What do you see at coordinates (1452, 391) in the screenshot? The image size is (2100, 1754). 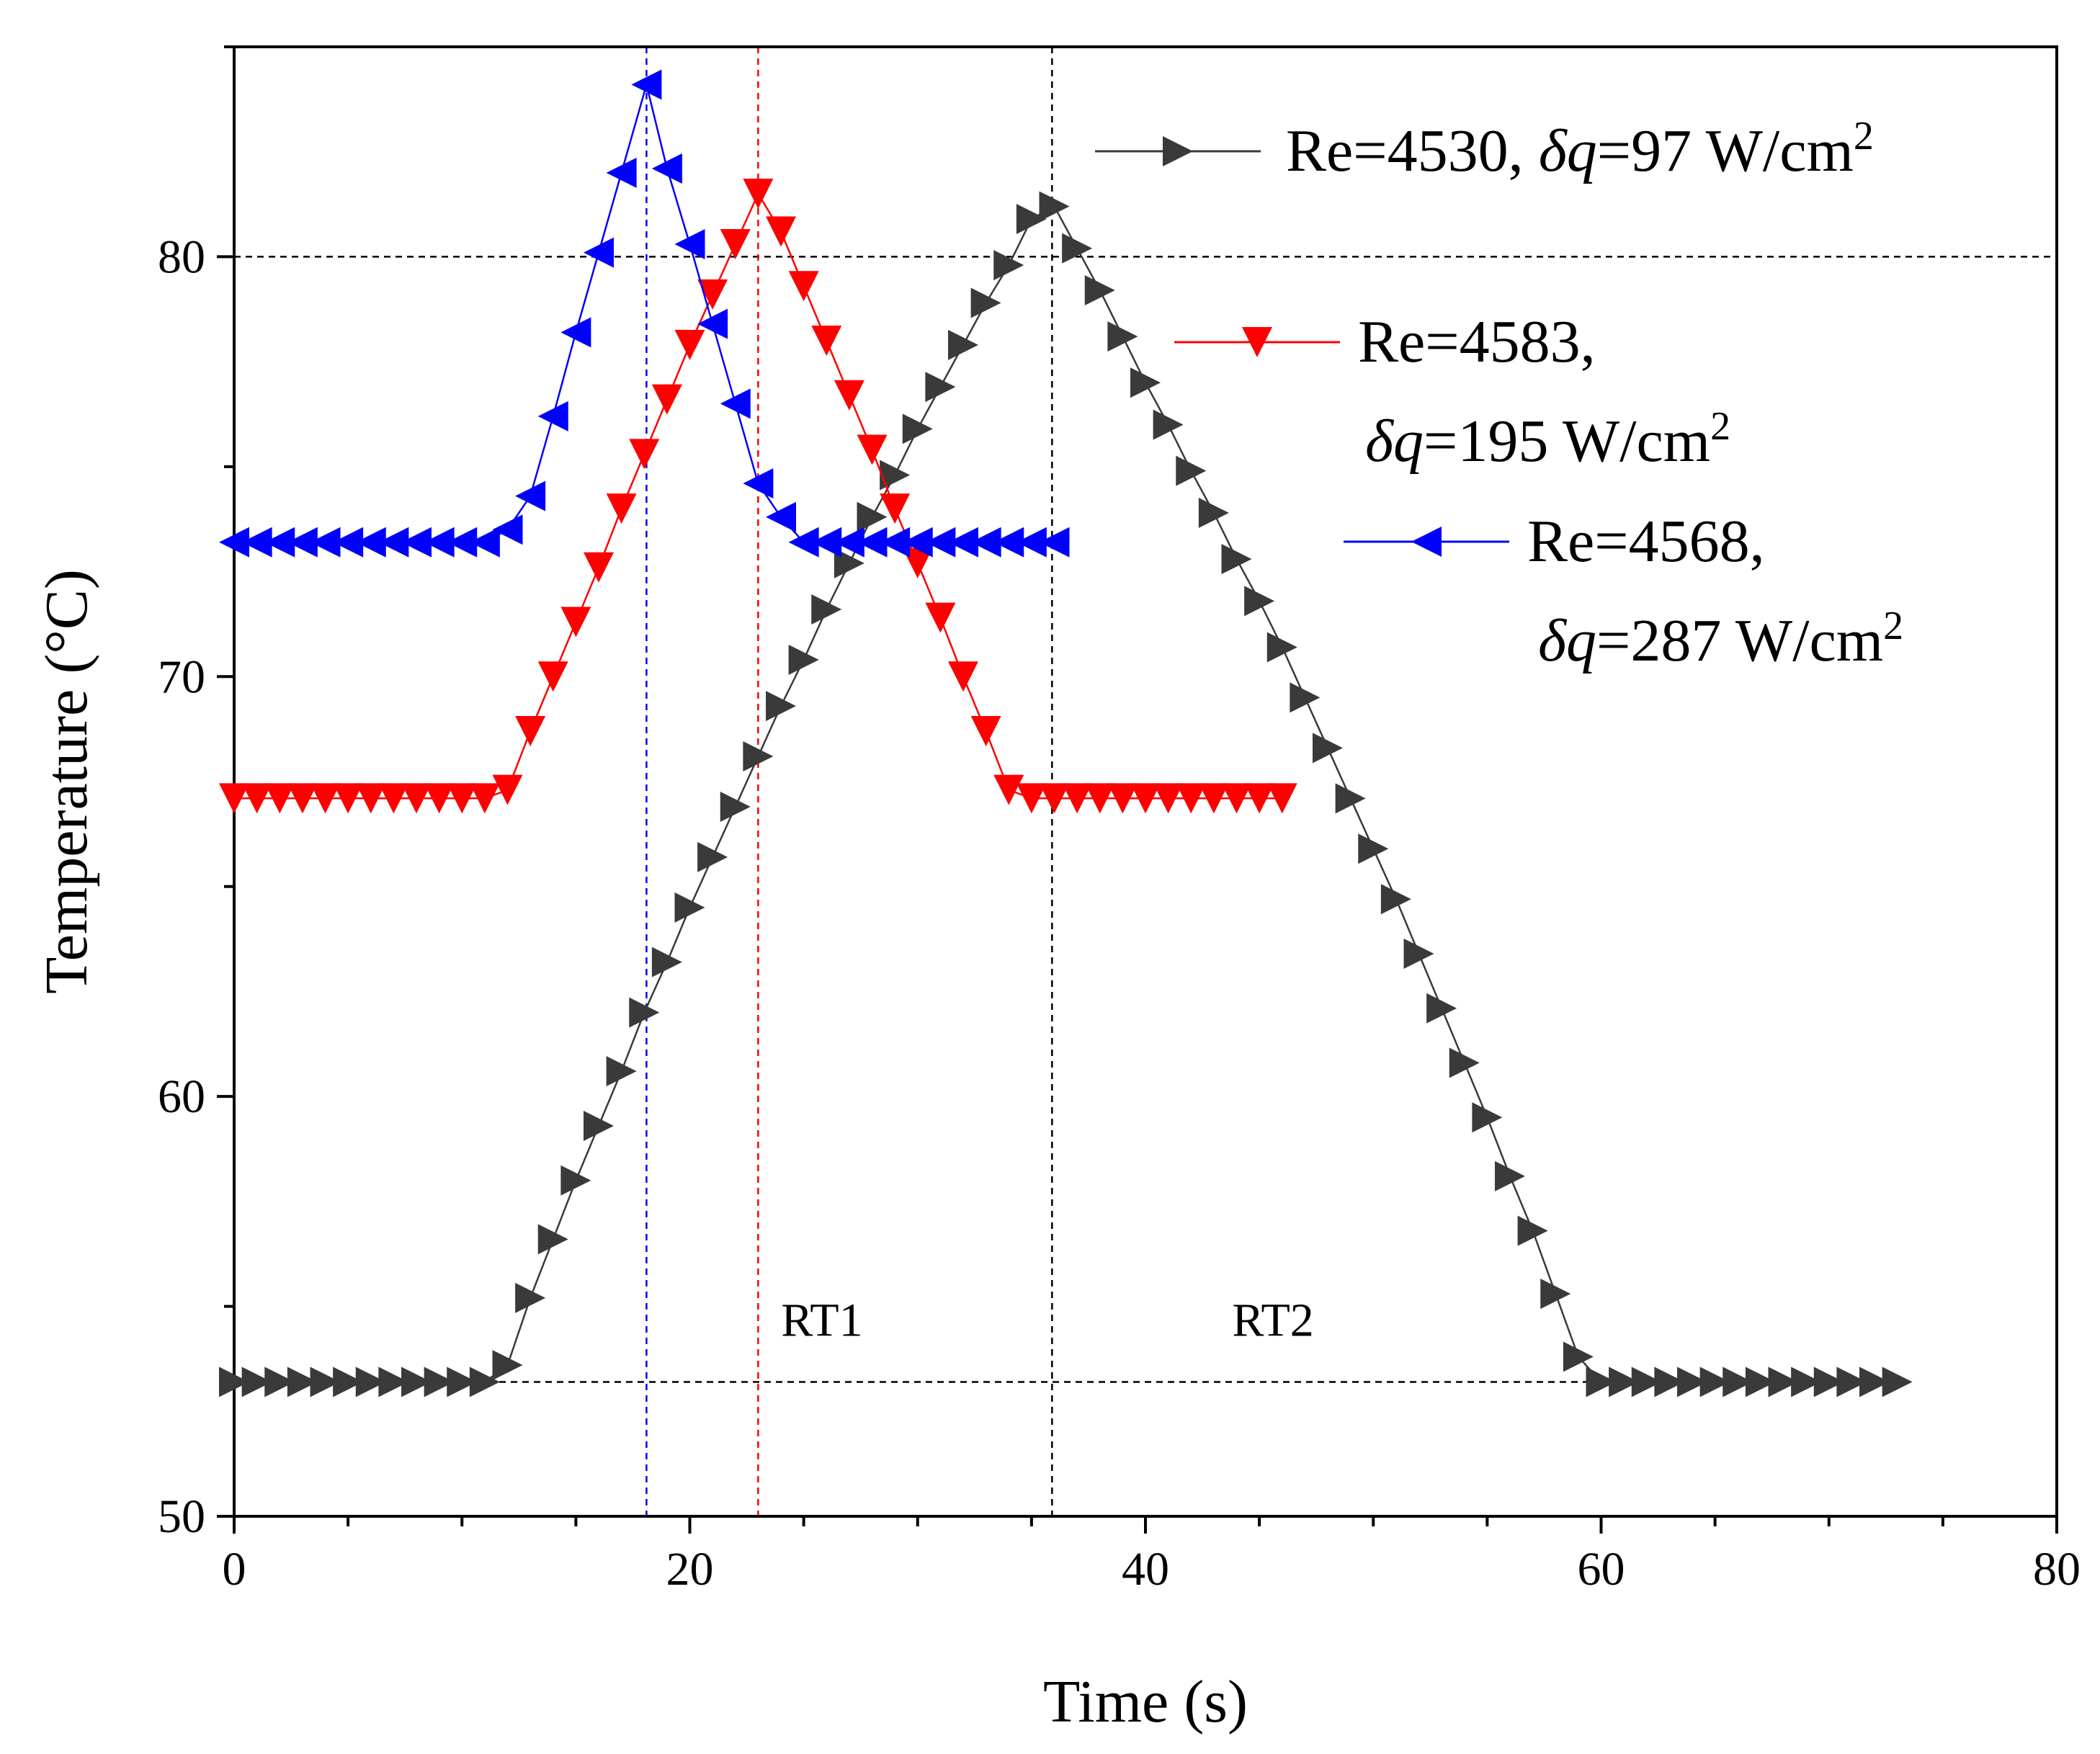 I see `legend-entry-2: Re=4583, δq=195 W/cm2` at bounding box center [1452, 391].